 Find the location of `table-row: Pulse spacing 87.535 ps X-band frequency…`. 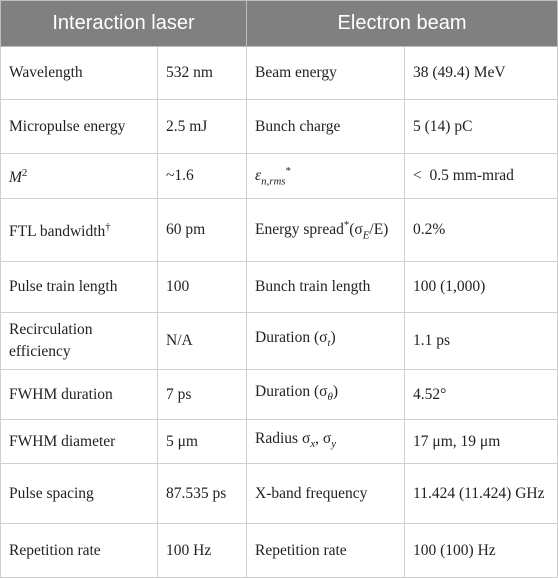

table-row: Pulse spacing 87.535 ps X-band frequency… is located at coordinates (279, 493).